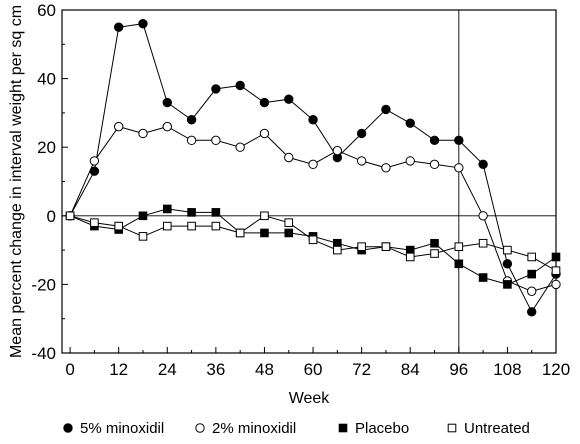 Image resolution: width=580 pixels, height=444 pixels. What do you see at coordinates (313, 369) in the screenshot?
I see `x-tick-label: 60` at bounding box center [313, 369].